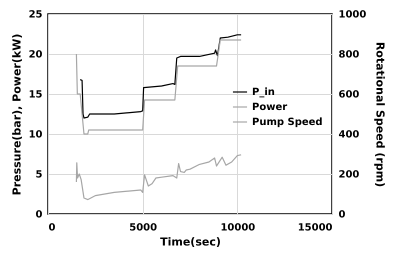 The image size is (406, 267). Describe the element at coordinates (349, 55) in the screenshot. I see `y2-tick-label: 800` at that location.